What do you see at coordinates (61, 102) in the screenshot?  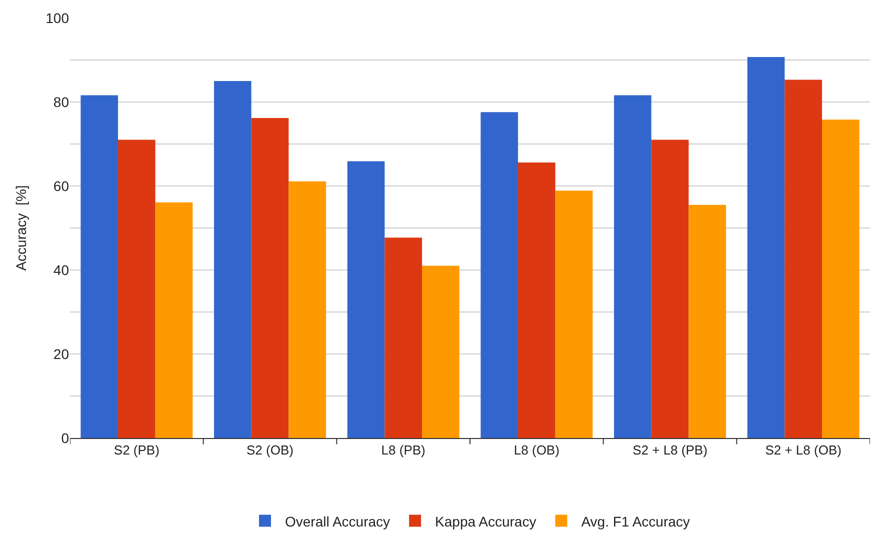 I see `y-tick-label: 80` at bounding box center [61, 102].